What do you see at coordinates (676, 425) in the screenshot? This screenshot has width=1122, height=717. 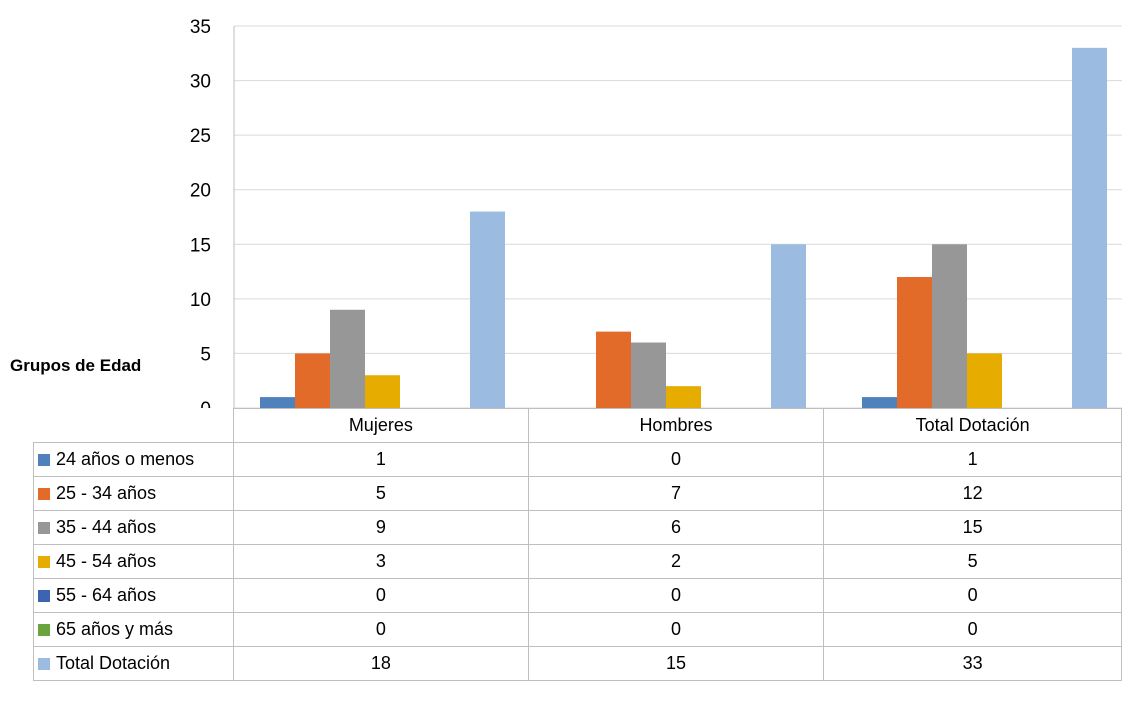 I see `category-label: Hombres` at bounding box center [676, 425].